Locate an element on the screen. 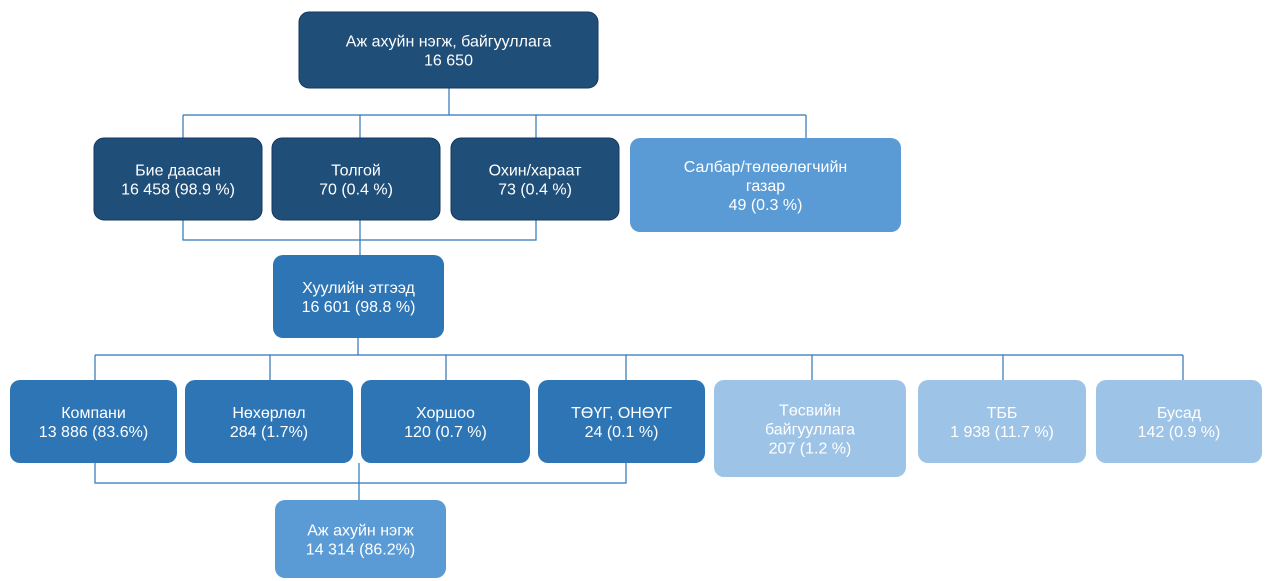 The width and height of the screenshot is (1273, 581). node-label: газар is located at coordinates (765, 186).